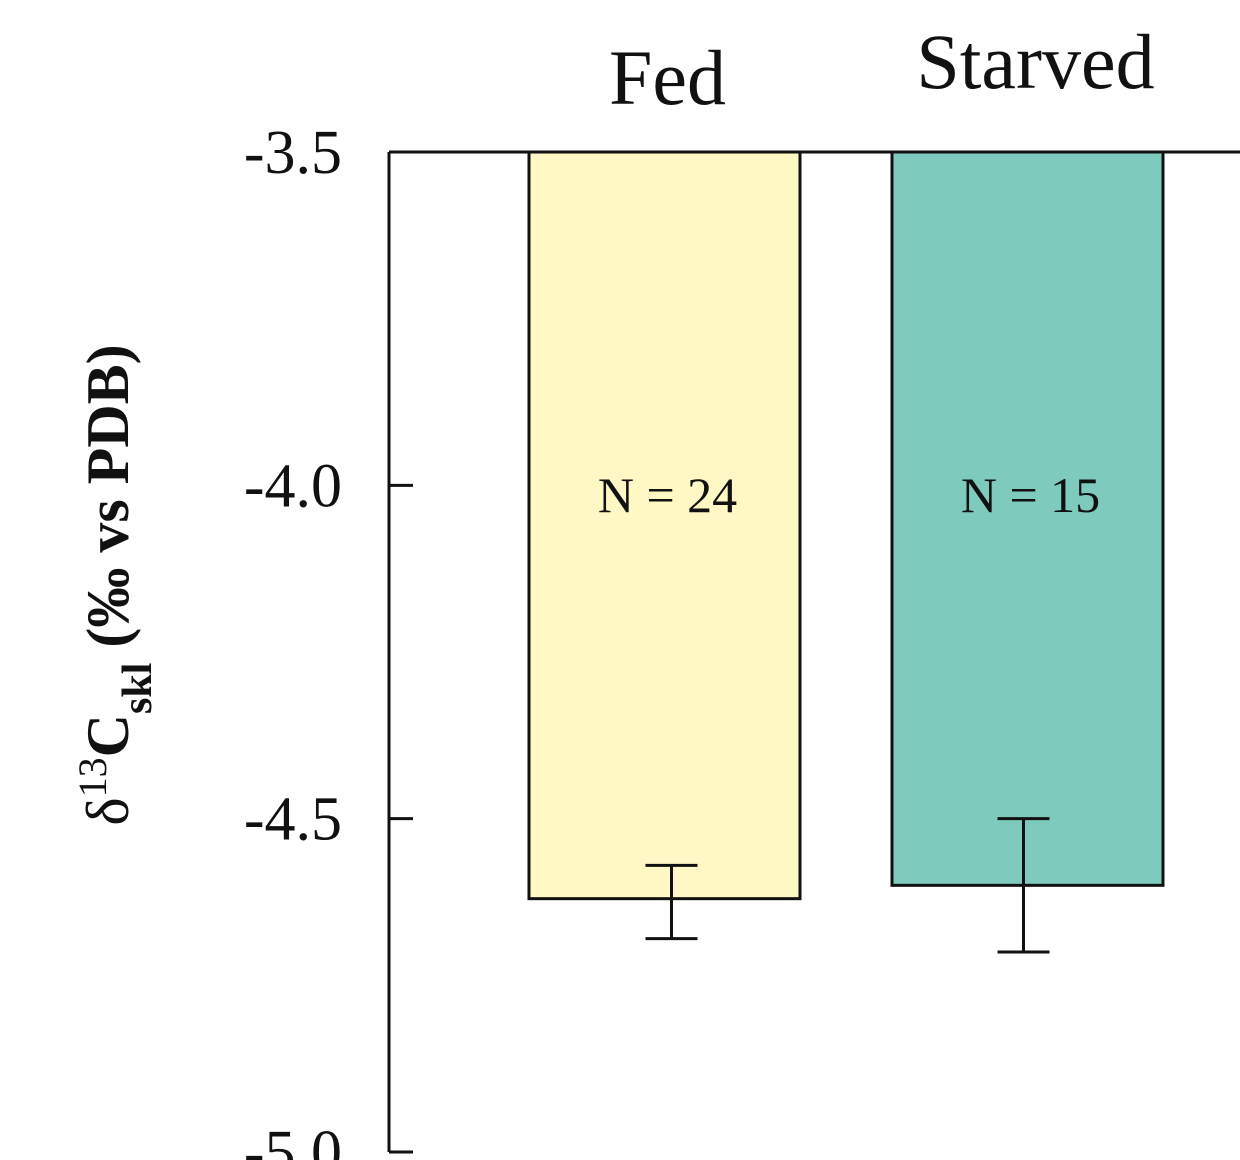 This screenshot has width=1240, height=1160. Describe the element at coordinates (1030, 495) in the screenshot. I see `bar-annotation: N = 15` at that location.